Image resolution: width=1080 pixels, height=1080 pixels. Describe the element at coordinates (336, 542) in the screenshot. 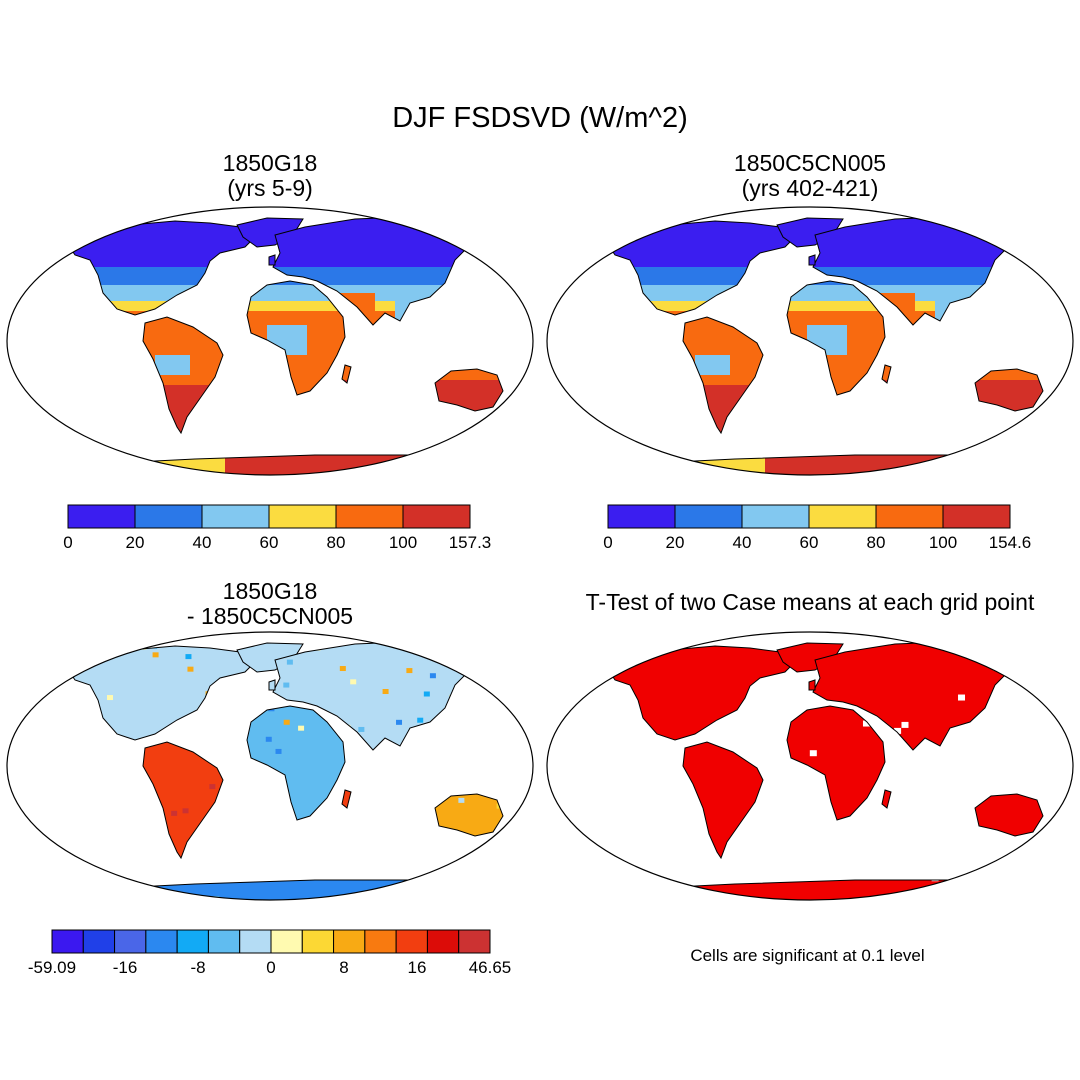

I see `colorbar1-tick-label: 80` at that location.